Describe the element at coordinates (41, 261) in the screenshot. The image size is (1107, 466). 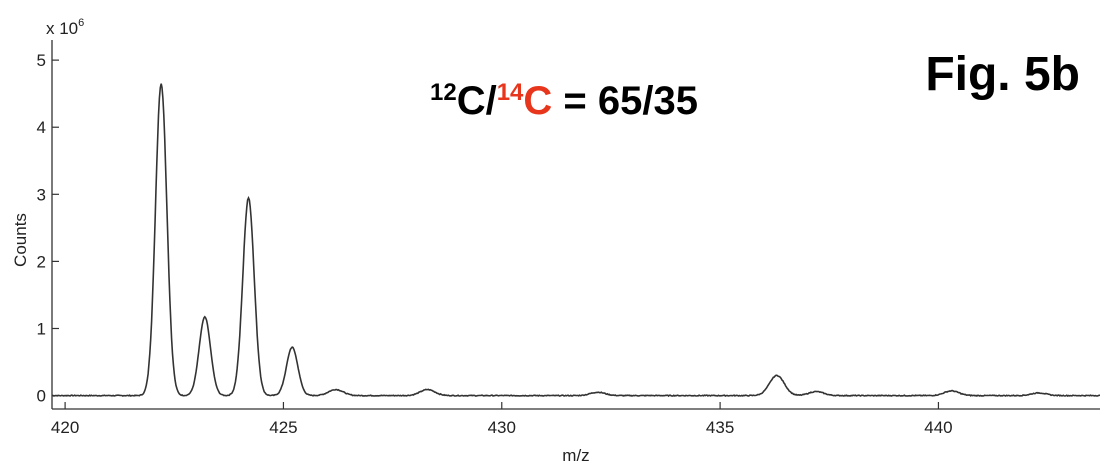
I see `y-tick-label: 2` at that location.